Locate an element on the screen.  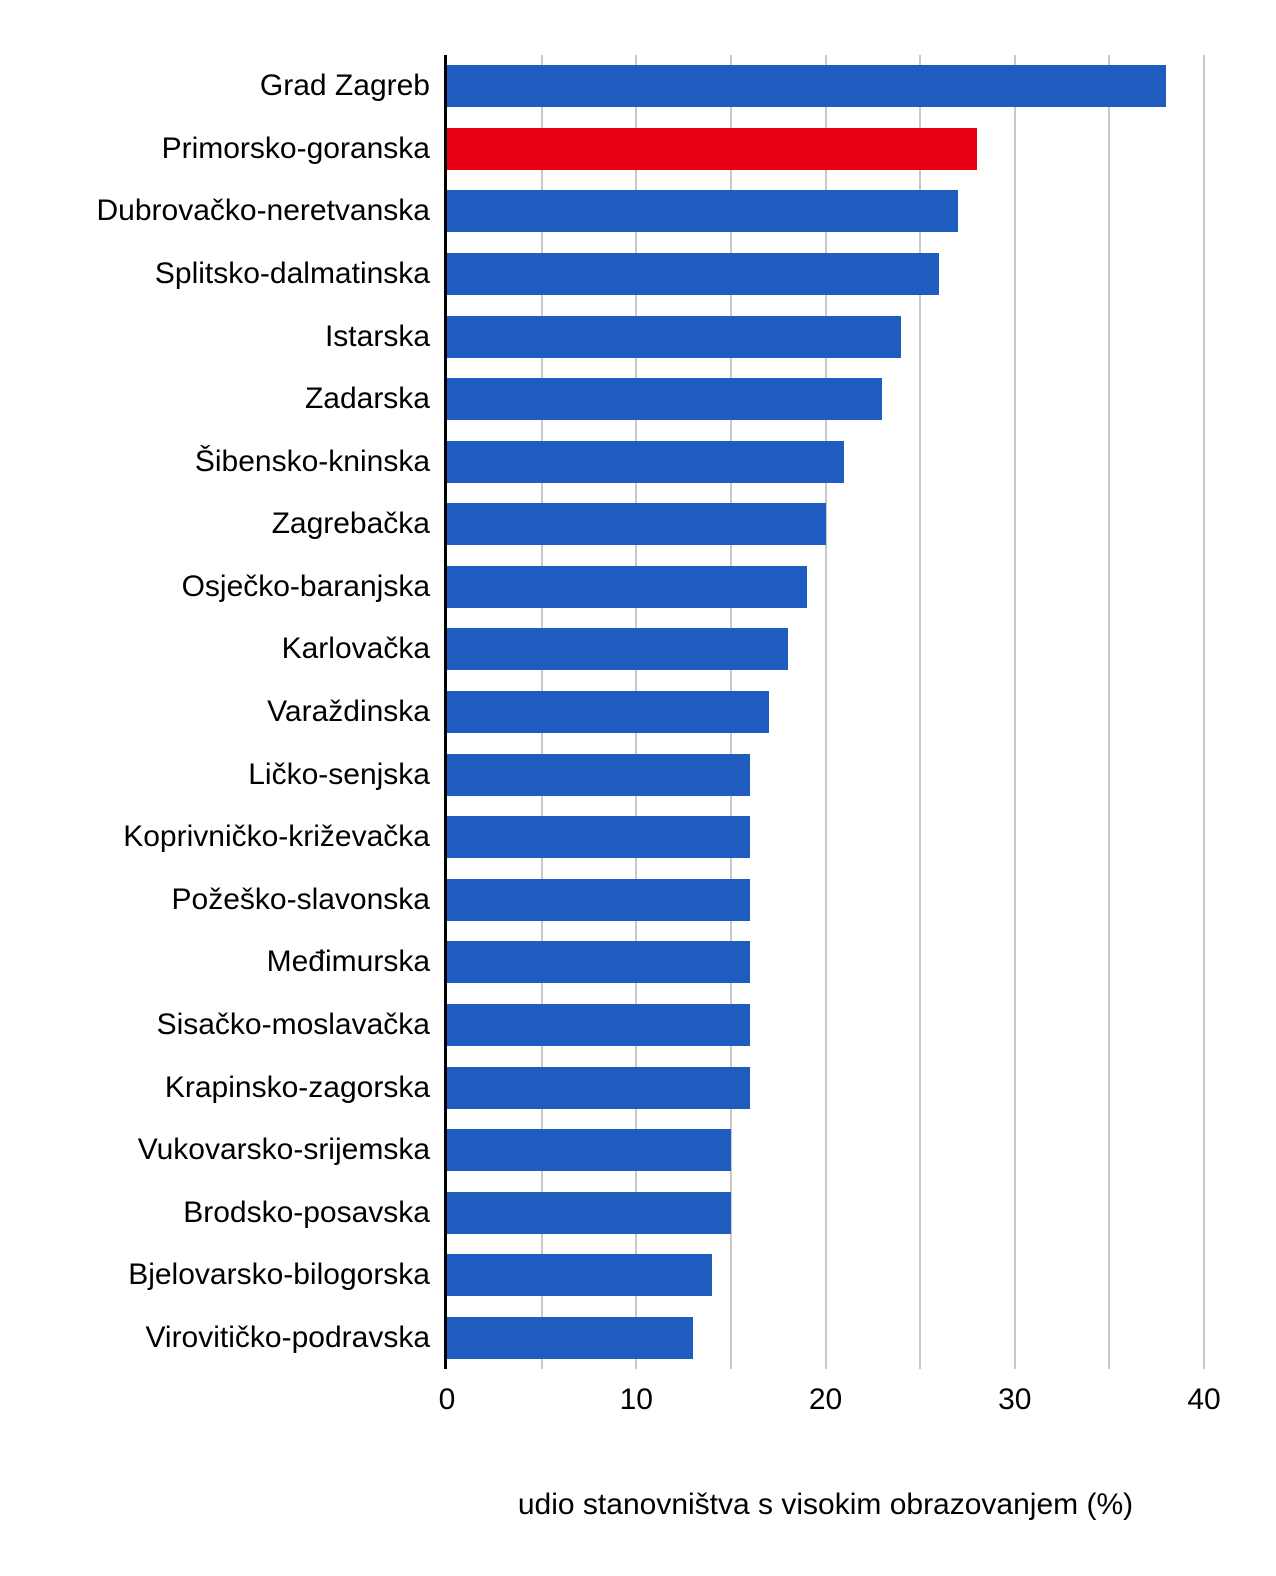
label-row: Zadarska is located at coordinates (215, 399).